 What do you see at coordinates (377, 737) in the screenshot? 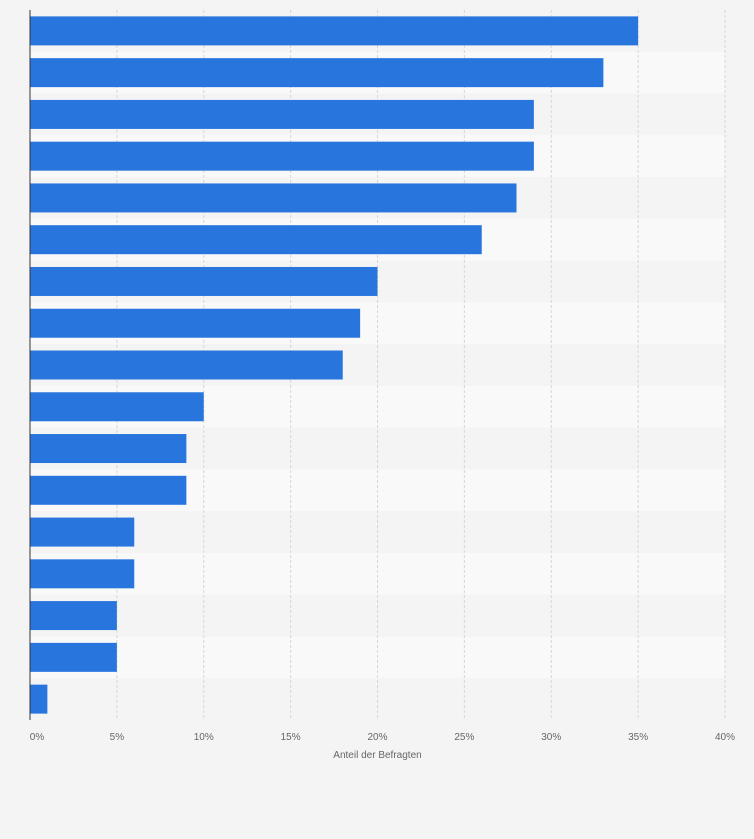
I see `x-tick-label: 20%` at bounding box center [377, 737].